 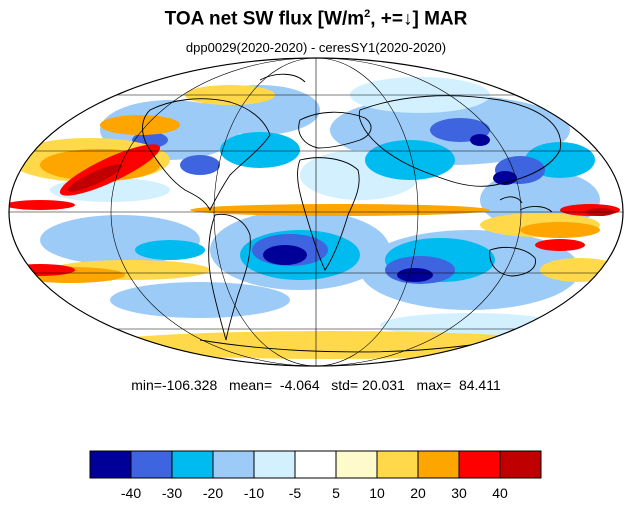 I want to click on colorbar-tick-label: -10, so click(x=254, y=493).